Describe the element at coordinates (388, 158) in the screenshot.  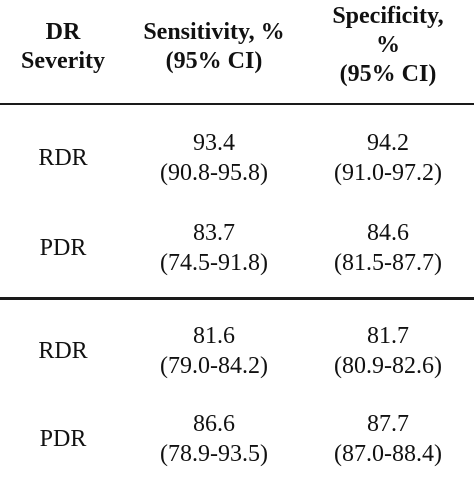
I see `specificity-cell: 94.2 (91.0-97.2)` at that location.